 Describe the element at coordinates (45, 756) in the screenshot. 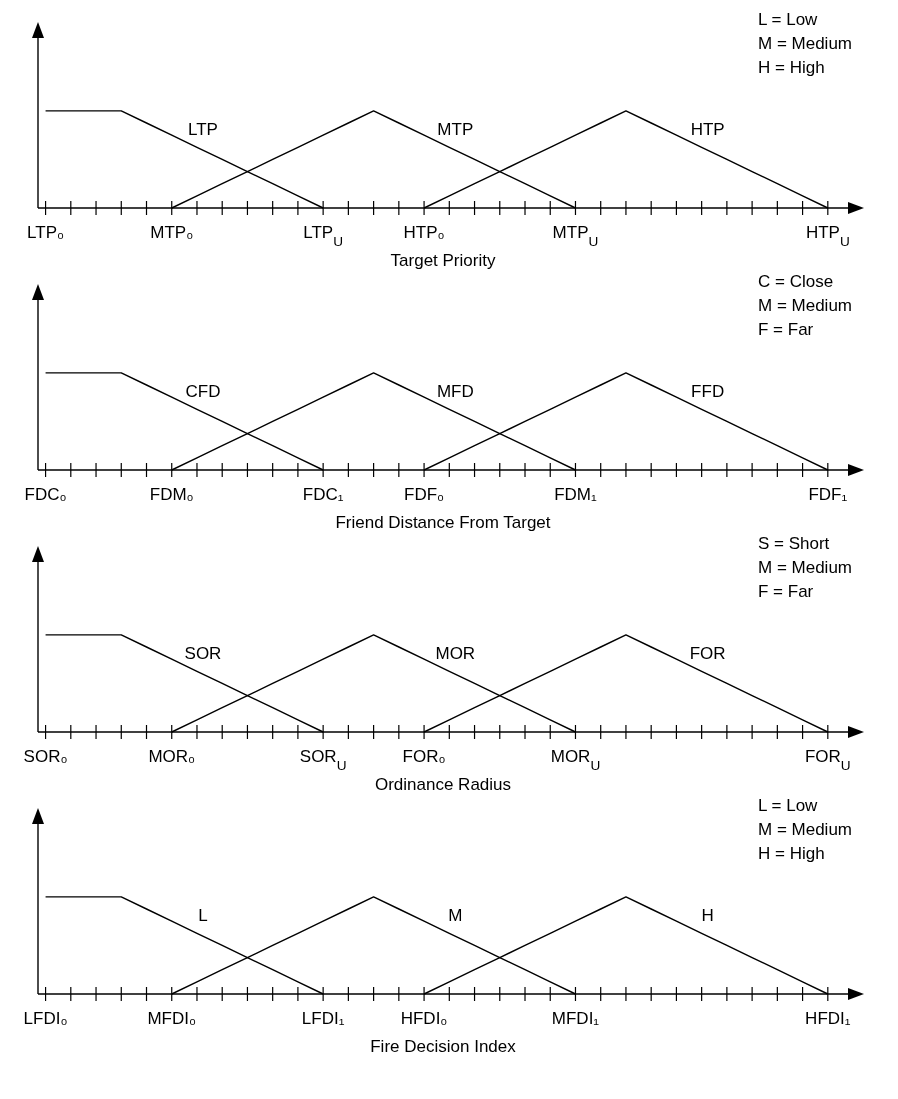

I see `x-tick-label: SOR₀` at that location.